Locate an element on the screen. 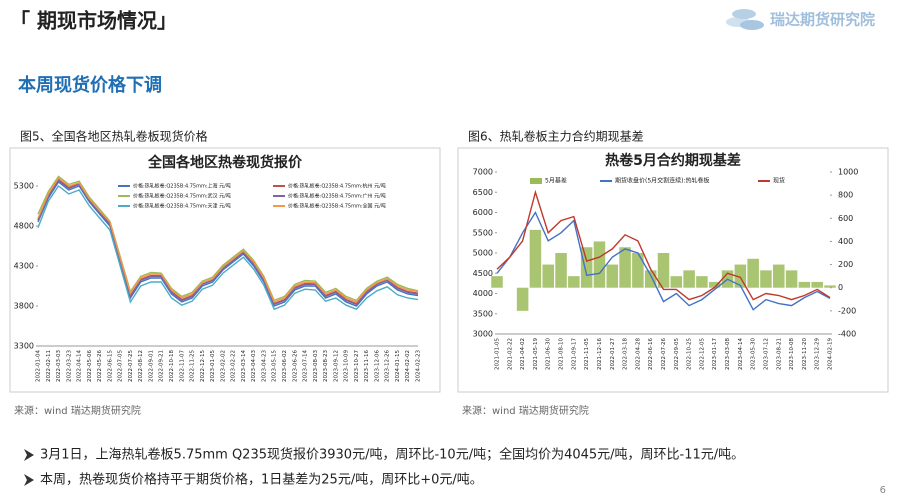 This screenshot has width=900, height=500. x-tick-label: 2022-01-04 is located at coordinates (39, 366).